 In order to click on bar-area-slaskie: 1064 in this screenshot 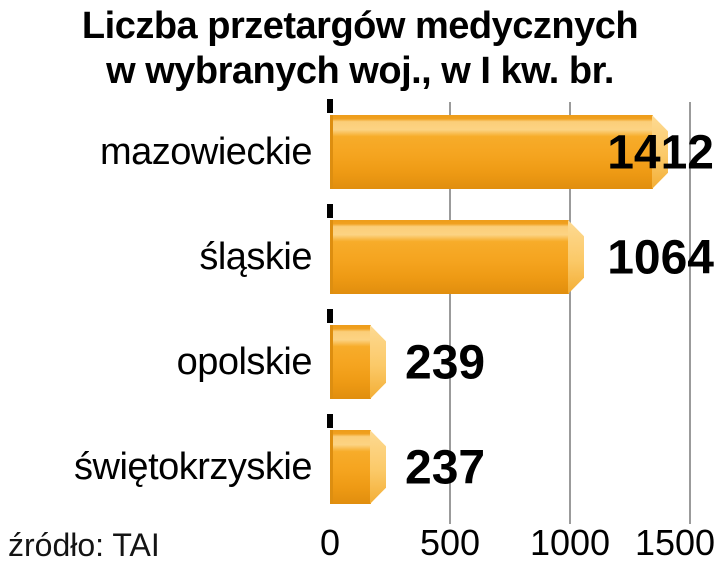, I will do `click(523, 257)`.